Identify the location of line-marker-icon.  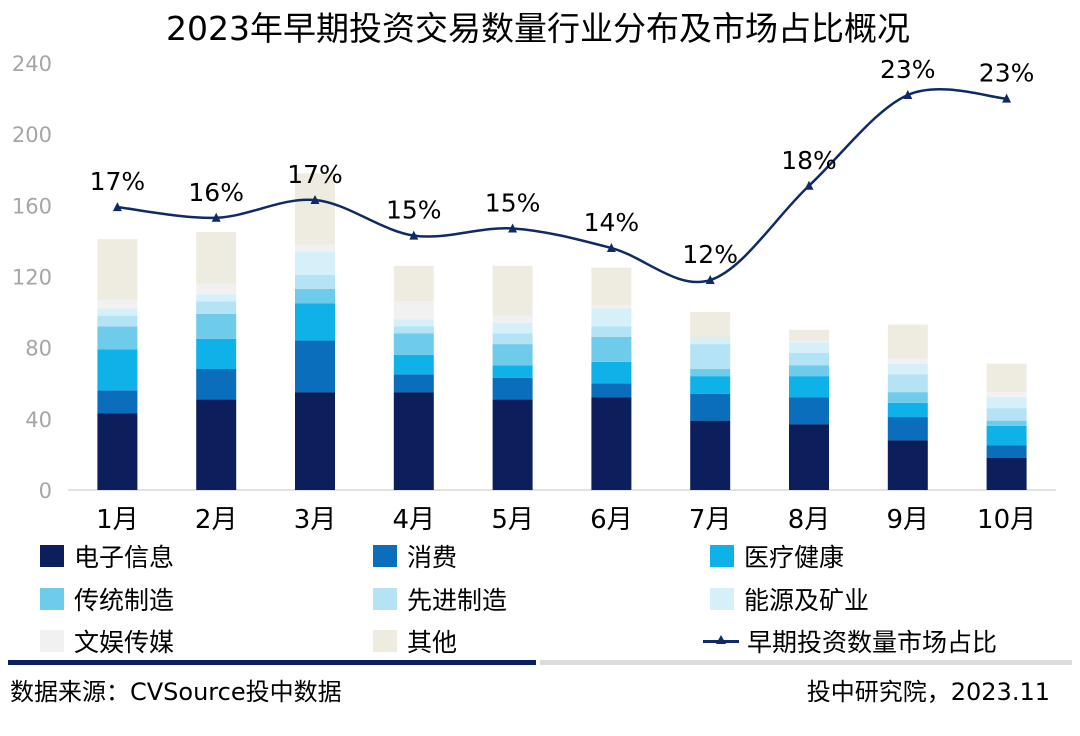
(721, 641).